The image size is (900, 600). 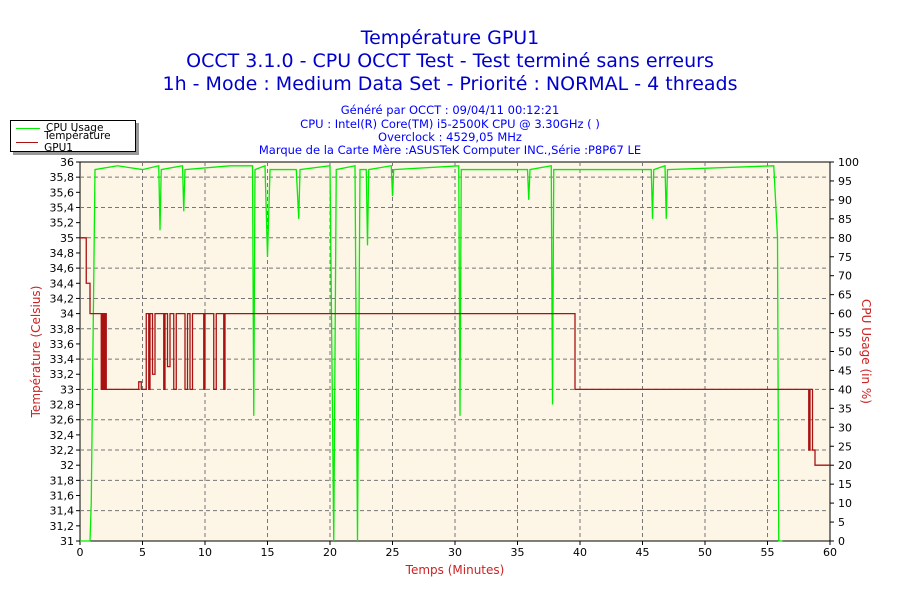 What do you see at coordinates (27, 142) in the screenshot?
I see `legend-swatch-temp` at bounding box center [27, 142].